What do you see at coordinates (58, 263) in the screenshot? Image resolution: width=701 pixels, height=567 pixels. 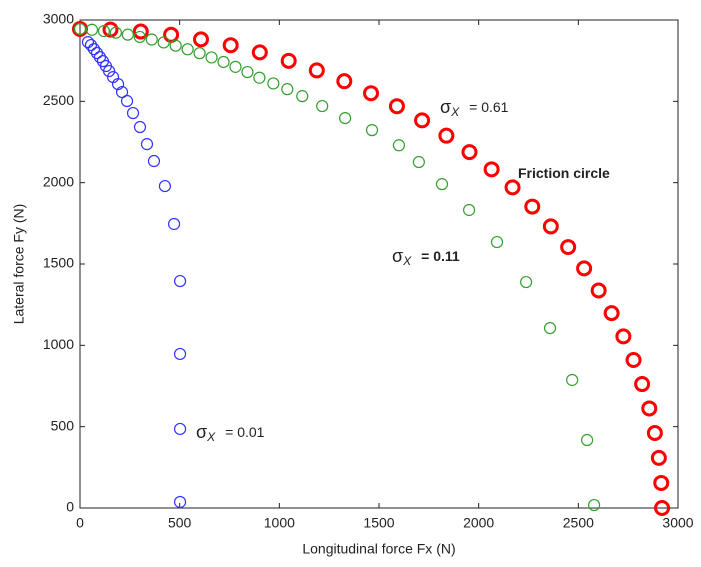 I see `y-tick-label: 1500` at bounding box center [58, 263].